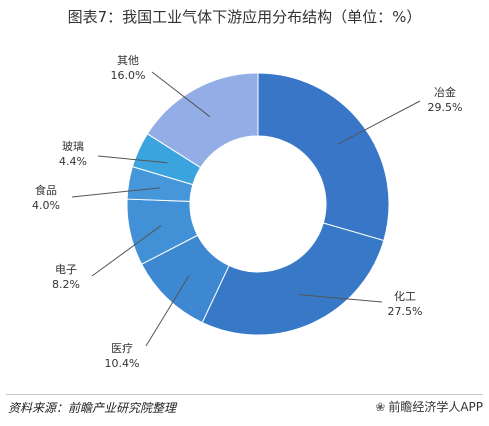  I want to click on slice-label-6: 其他, so click(128, 60).